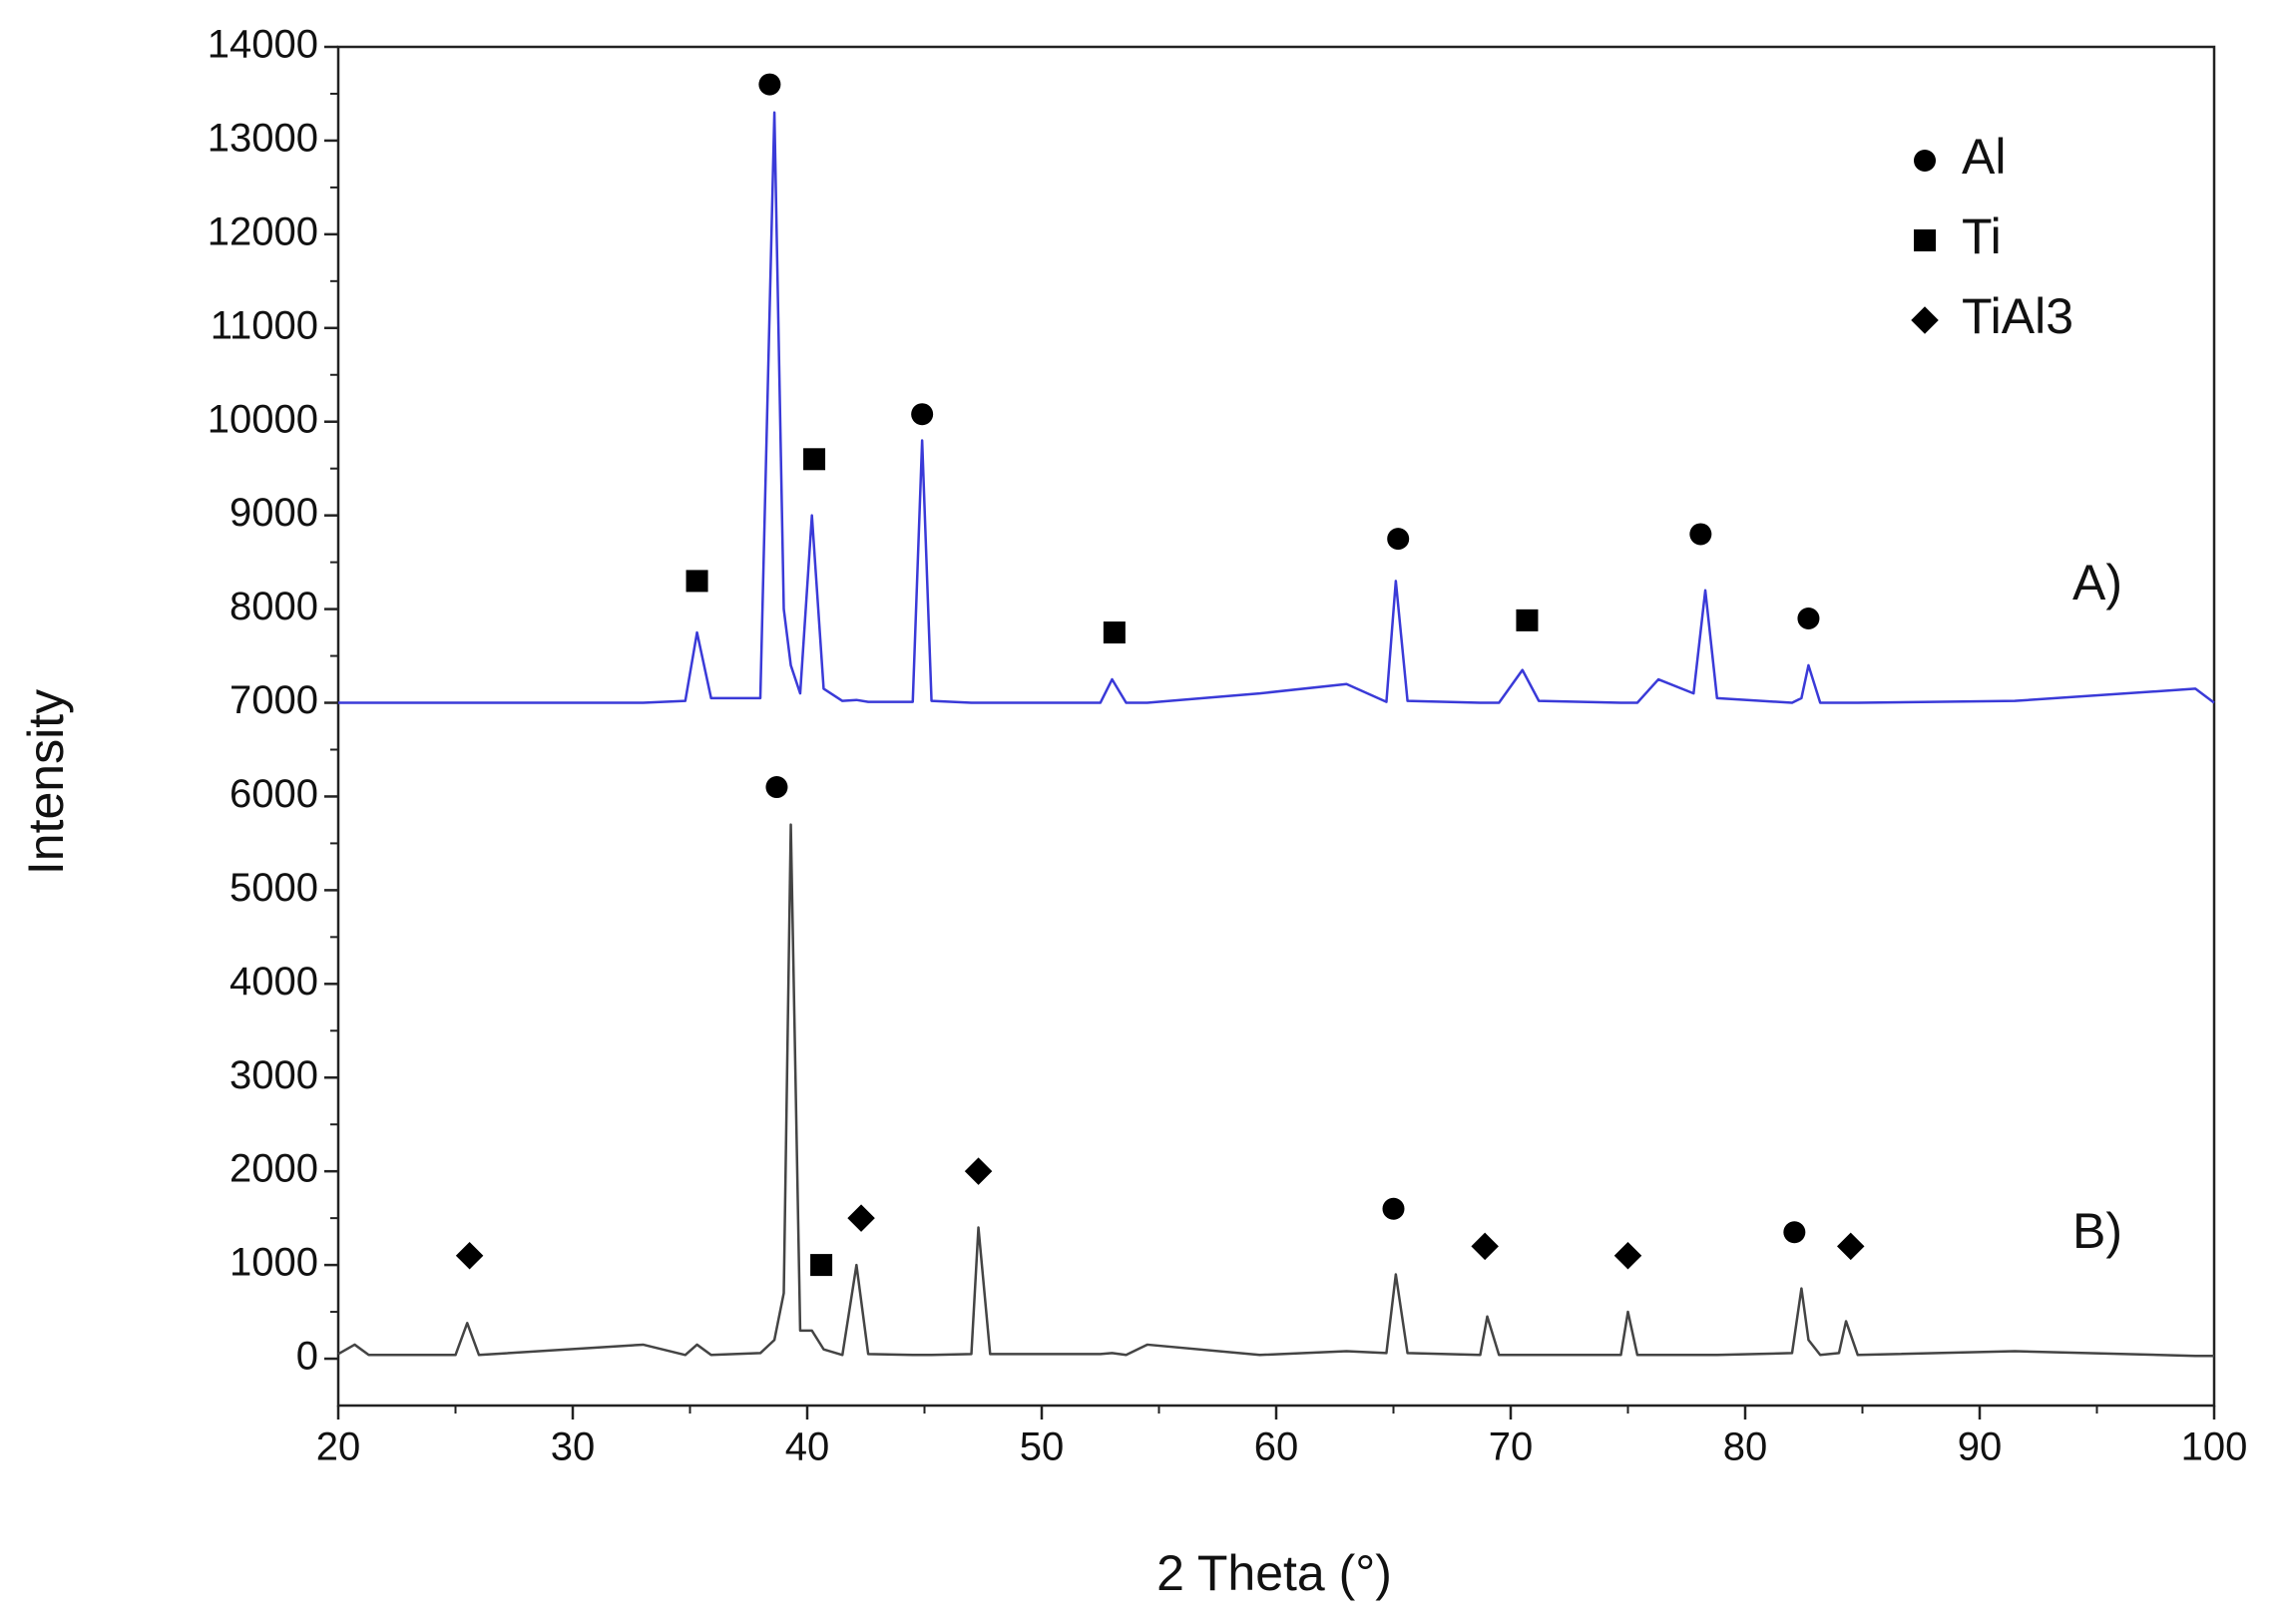 The width and height of the screenshot is (2285, 1624). I want to click on x-tick-label: 100, so click(2214, 1447).